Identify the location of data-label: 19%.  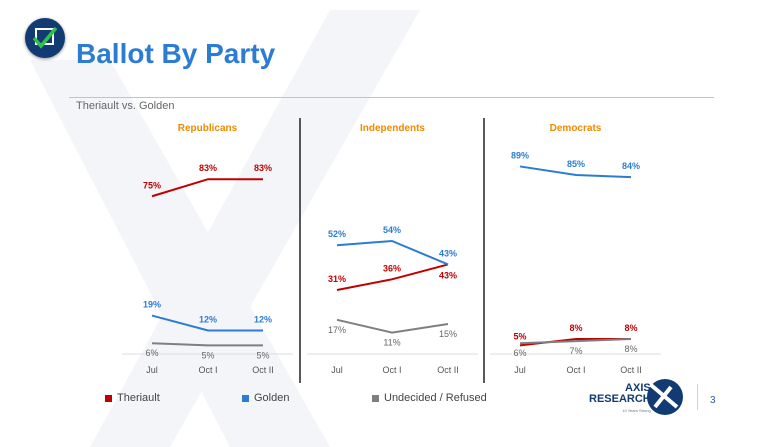
(152, 305).